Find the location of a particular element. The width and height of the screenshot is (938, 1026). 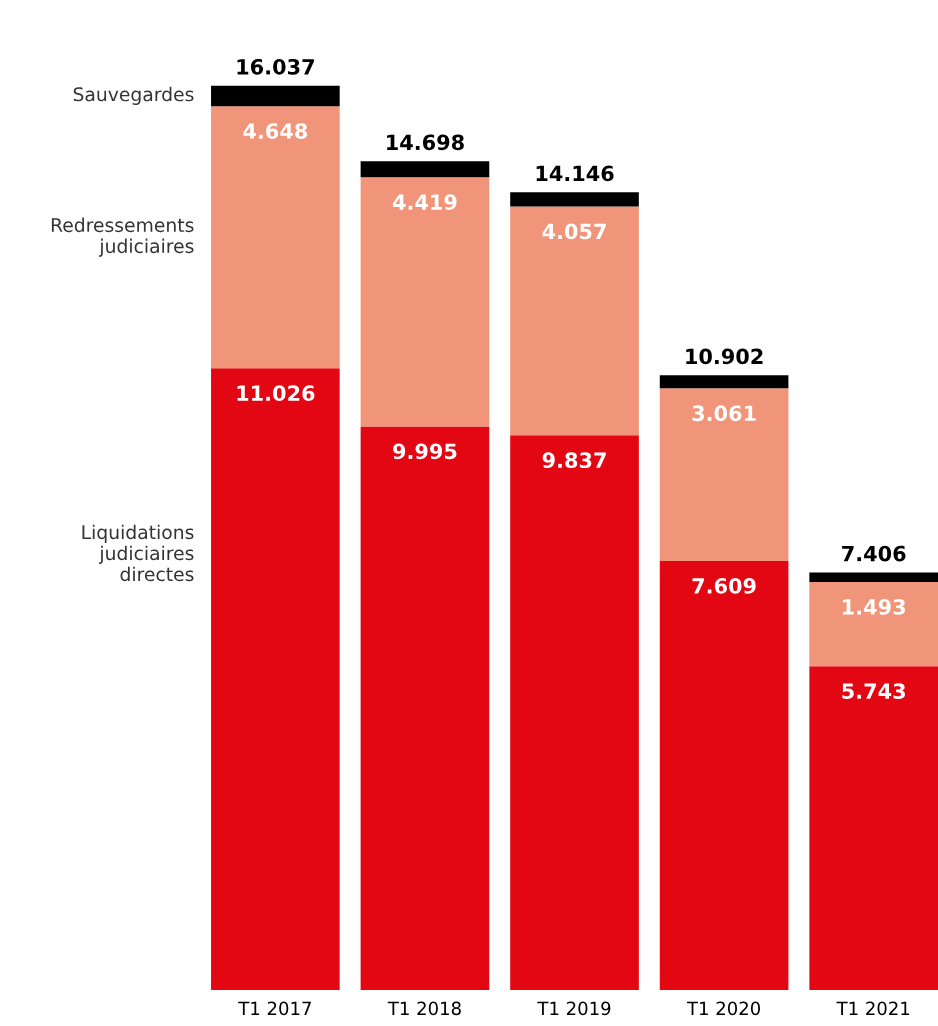

series-label: Sauvegardes is located at coordinates (133, 95).